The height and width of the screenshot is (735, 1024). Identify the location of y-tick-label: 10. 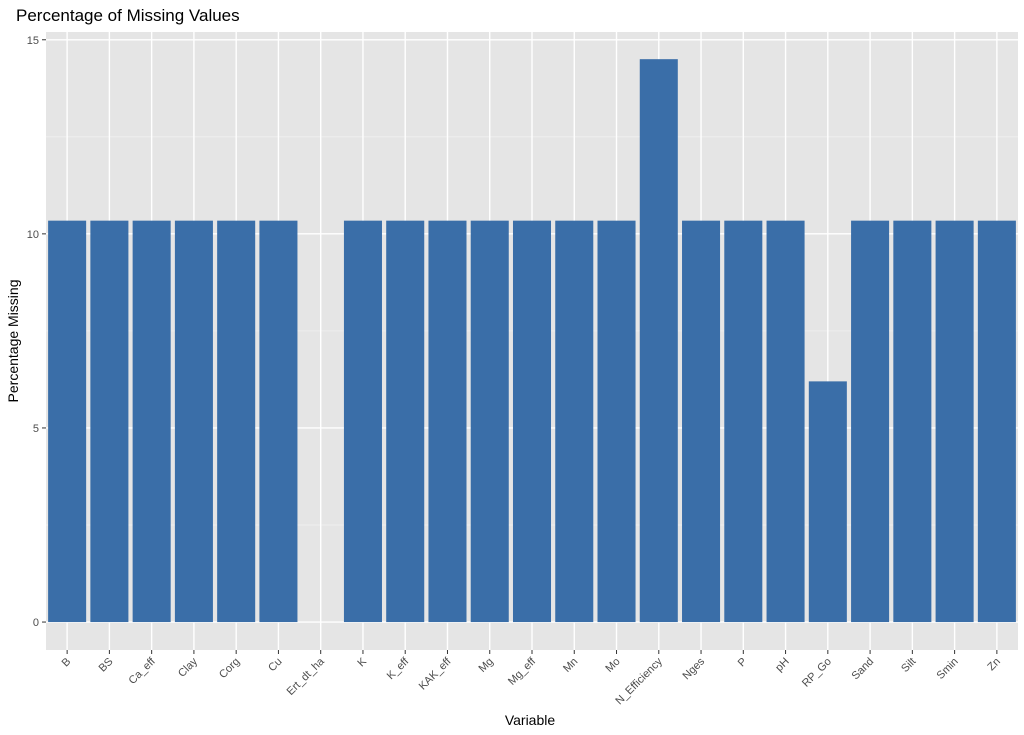
(33, 235).